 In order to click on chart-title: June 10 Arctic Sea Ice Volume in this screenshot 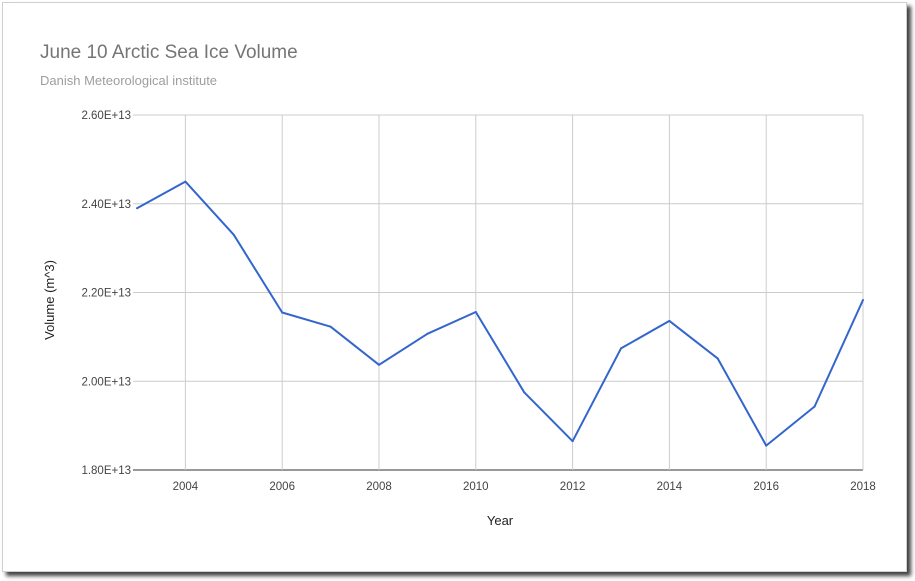, I will do `click(169, 52)`.